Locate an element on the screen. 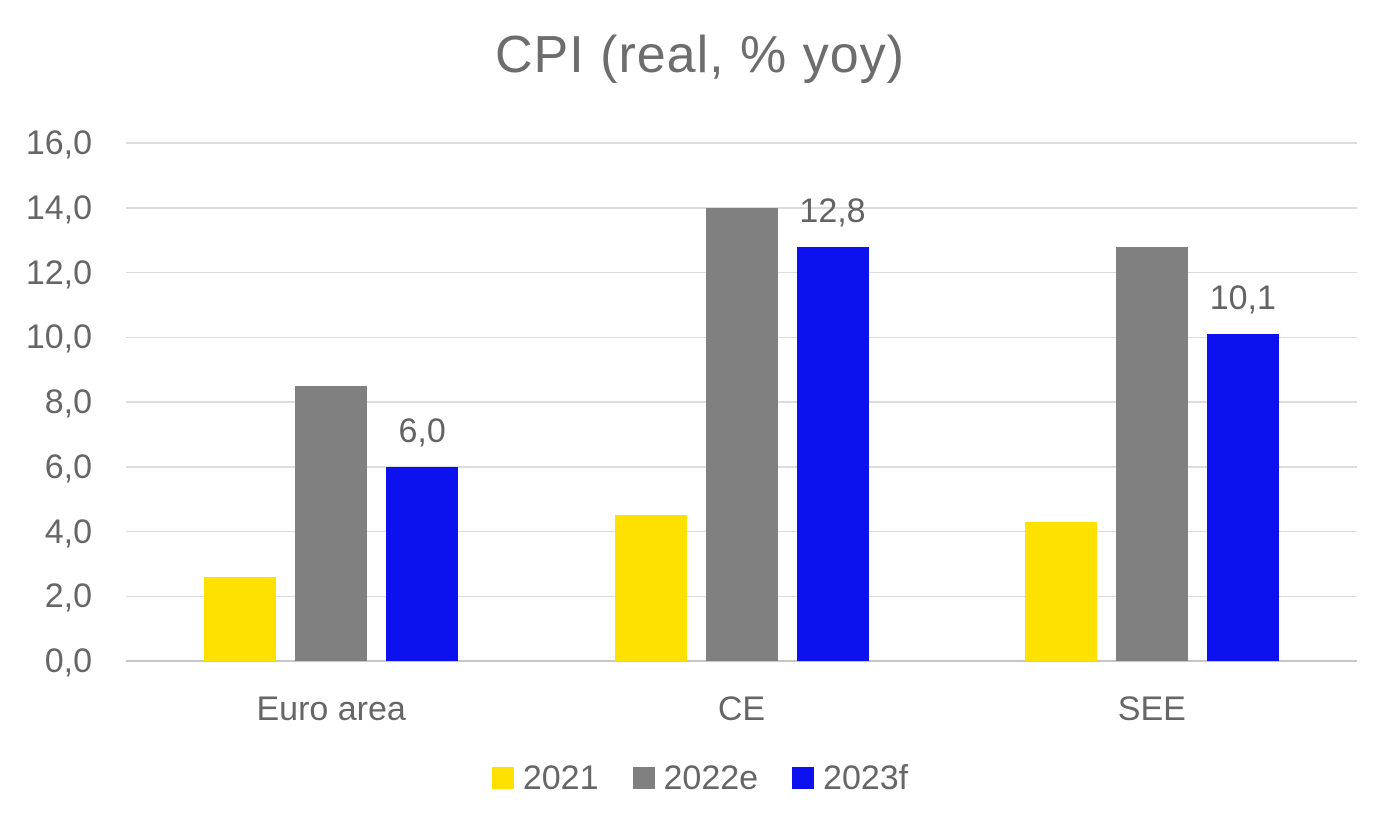 This screenshot has height=840, width=1400. legend-item-2021: 2021 is located at coordinates (545, 778).